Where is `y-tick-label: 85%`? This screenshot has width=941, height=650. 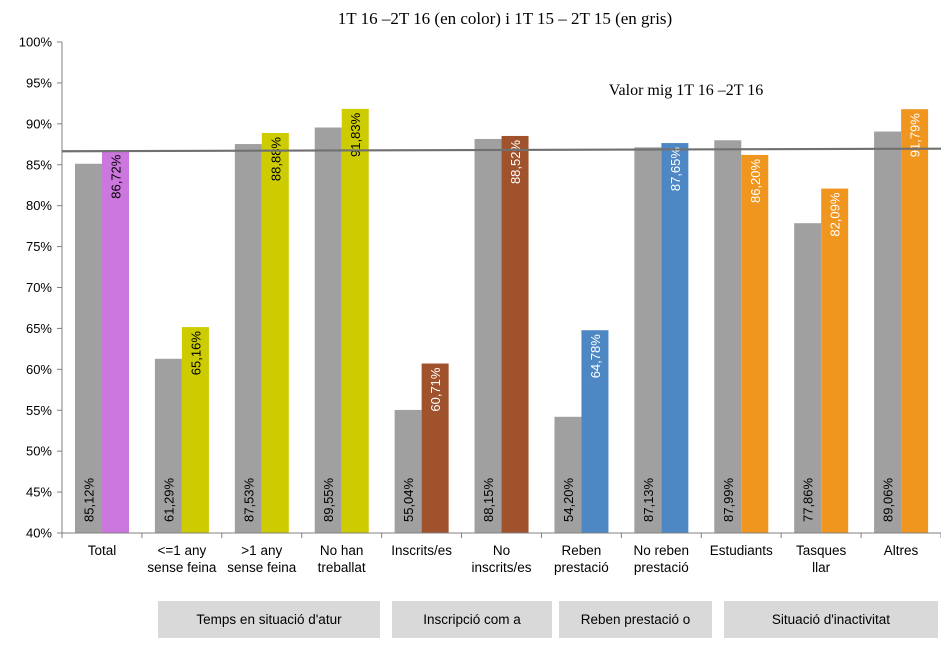
y-tick-label: 85% is located at coordinates (39, 164).